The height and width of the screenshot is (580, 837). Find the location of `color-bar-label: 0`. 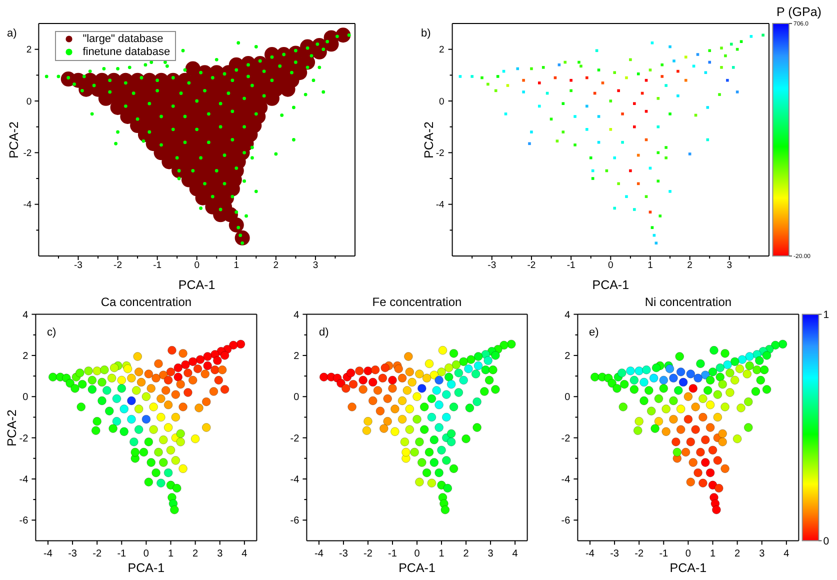

color-bar-label: 0 is located at coordinates (826, 541).